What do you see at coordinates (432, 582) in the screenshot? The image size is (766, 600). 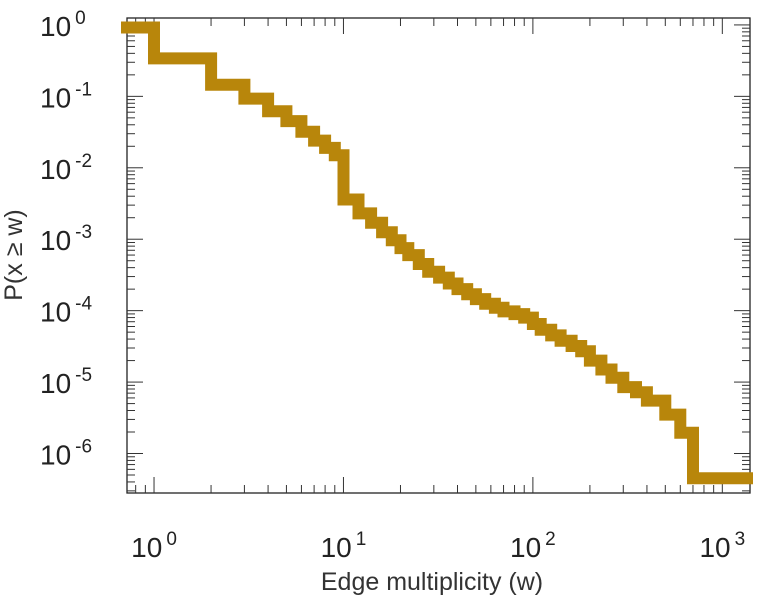 I see `x-axis-label: Edge multiplicity (w)` at bounding box center [432, 582].